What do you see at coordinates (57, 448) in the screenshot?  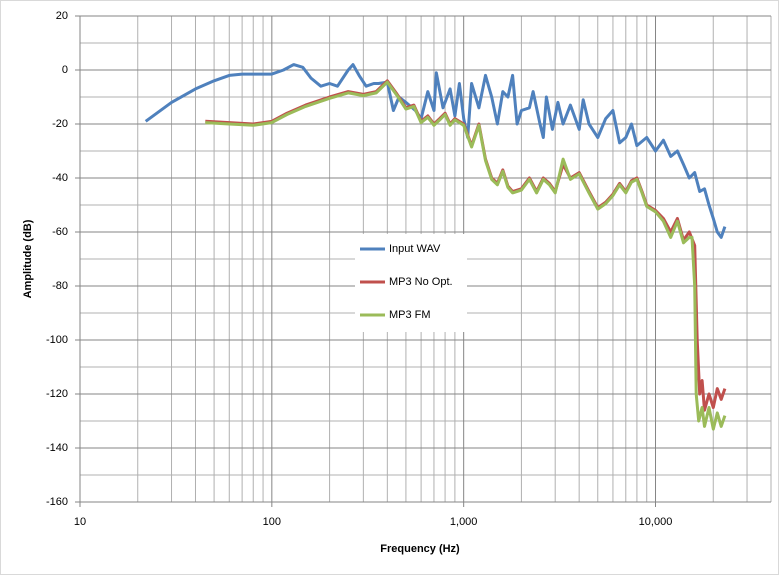 I see `y-tick-label: -140` at bounding box center [57, 448].